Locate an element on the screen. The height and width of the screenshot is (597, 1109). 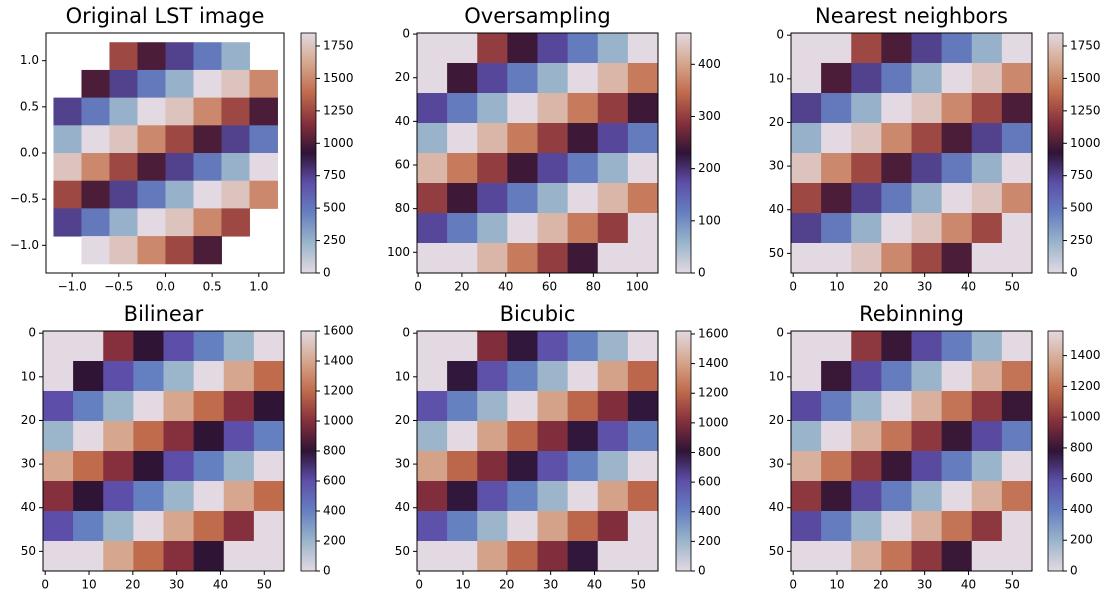
x-tick-label: −1.0 is located at coordinates (72, 287).